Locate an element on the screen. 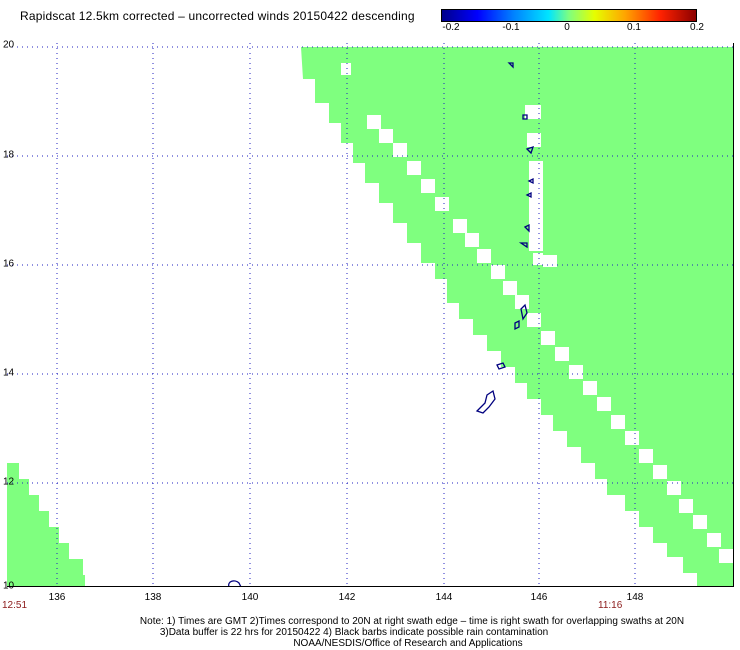 The image size is (740, 650). rota-island is located at coordinates (501, 366).